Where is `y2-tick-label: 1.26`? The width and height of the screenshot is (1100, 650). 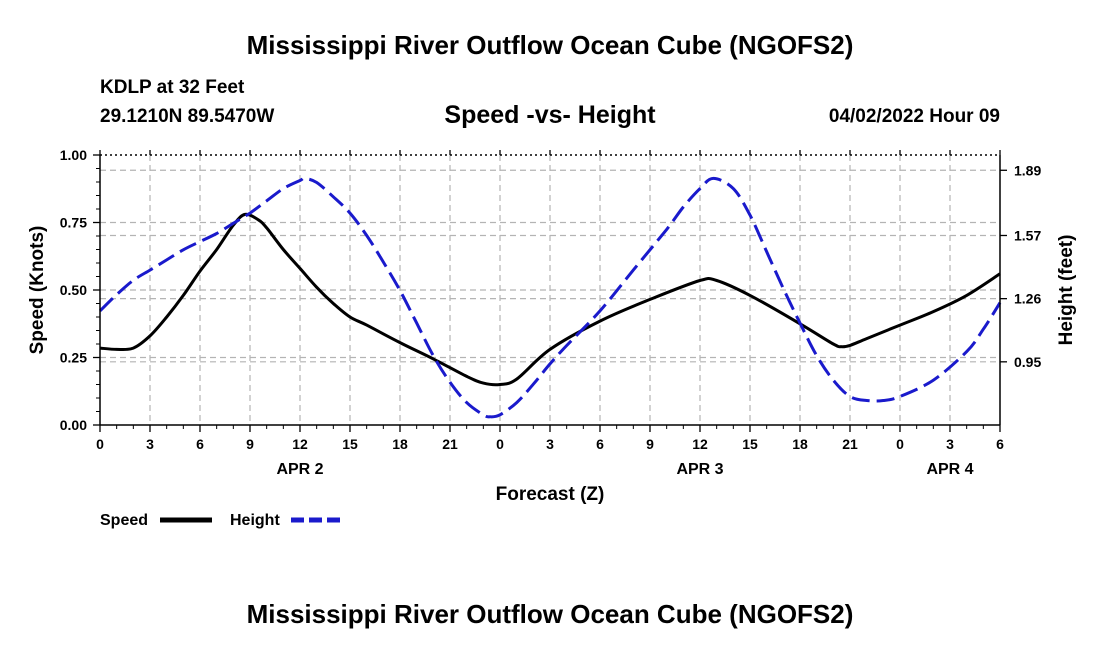
y2-tick-label: 1.26 is located at coordinates (1027, 299).